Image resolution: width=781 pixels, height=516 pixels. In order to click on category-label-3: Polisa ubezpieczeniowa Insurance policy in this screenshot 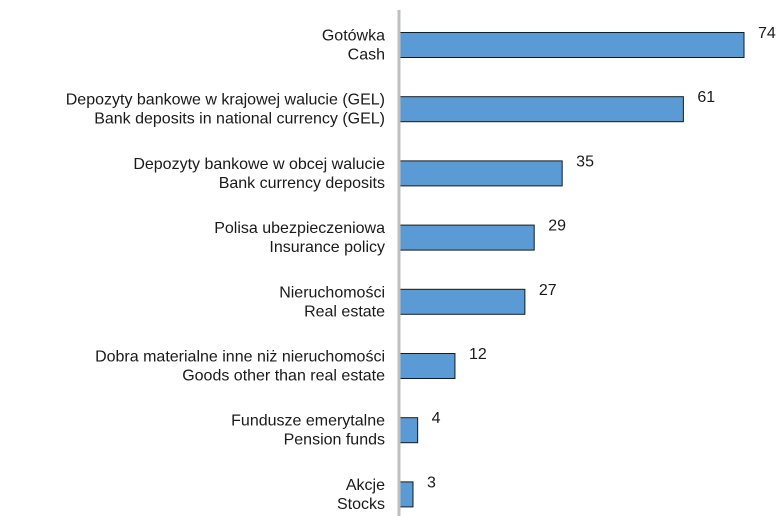, I will do `click(299, 238)`.